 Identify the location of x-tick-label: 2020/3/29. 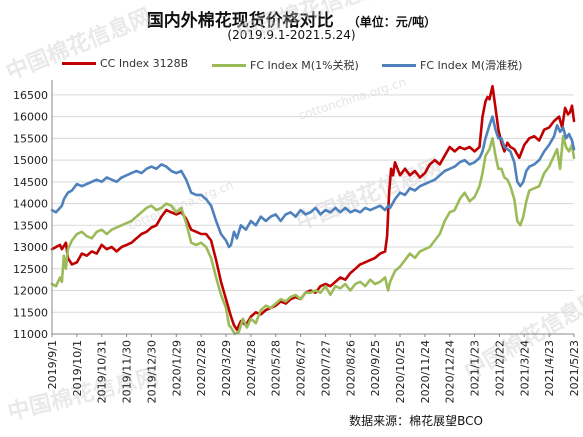
(226, 368).